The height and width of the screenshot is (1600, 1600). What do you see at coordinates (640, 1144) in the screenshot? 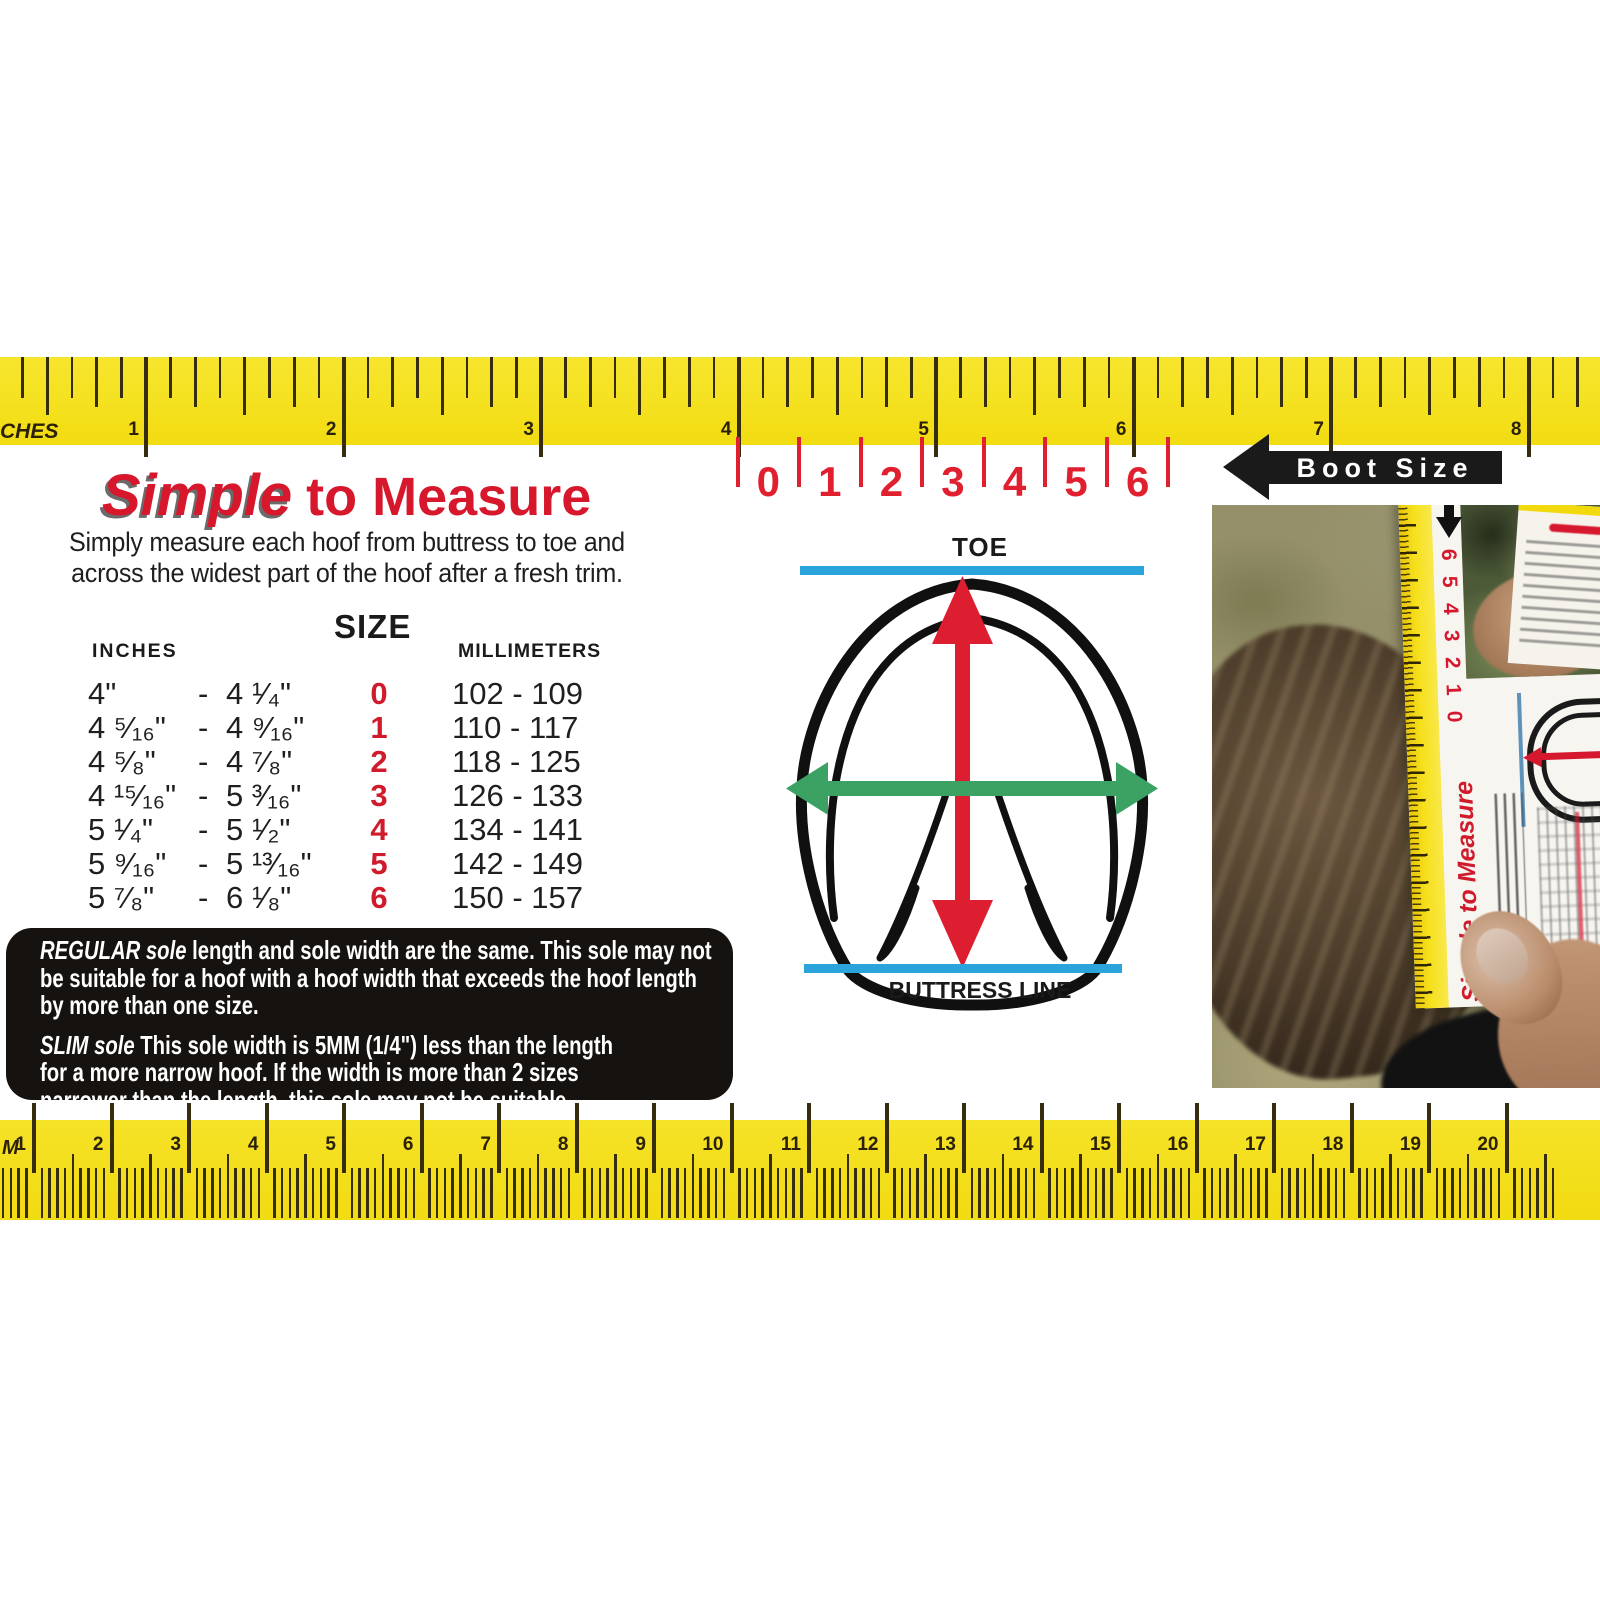
I see `cm-number: 9` at bounding box center [640, 1144].